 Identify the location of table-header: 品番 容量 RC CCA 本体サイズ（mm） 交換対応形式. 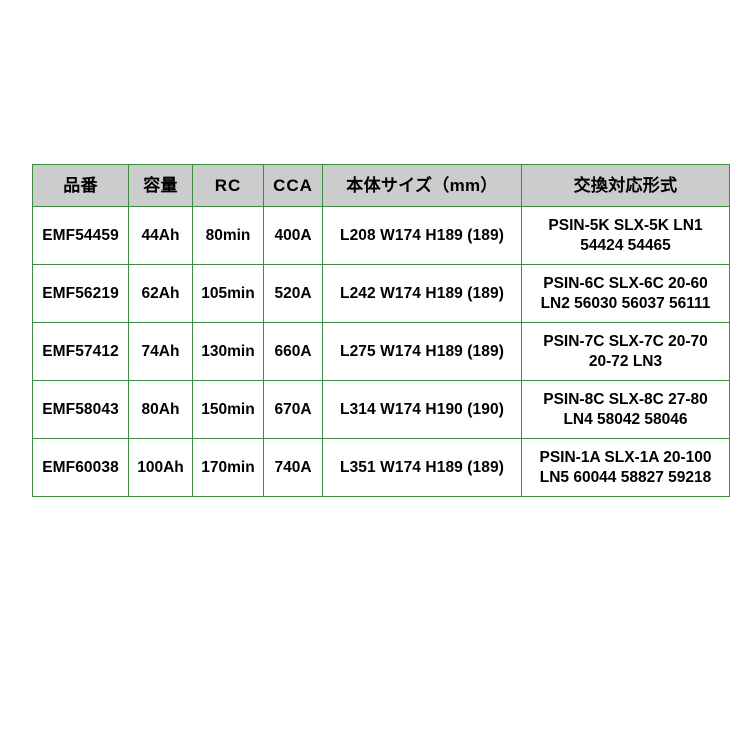
(381, 185).